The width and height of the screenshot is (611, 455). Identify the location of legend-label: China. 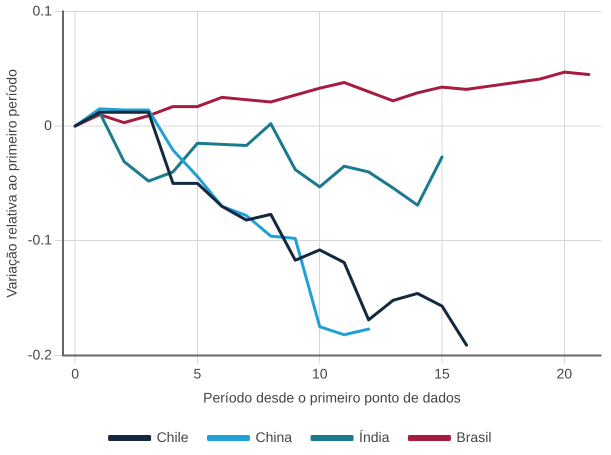
(273, 436).